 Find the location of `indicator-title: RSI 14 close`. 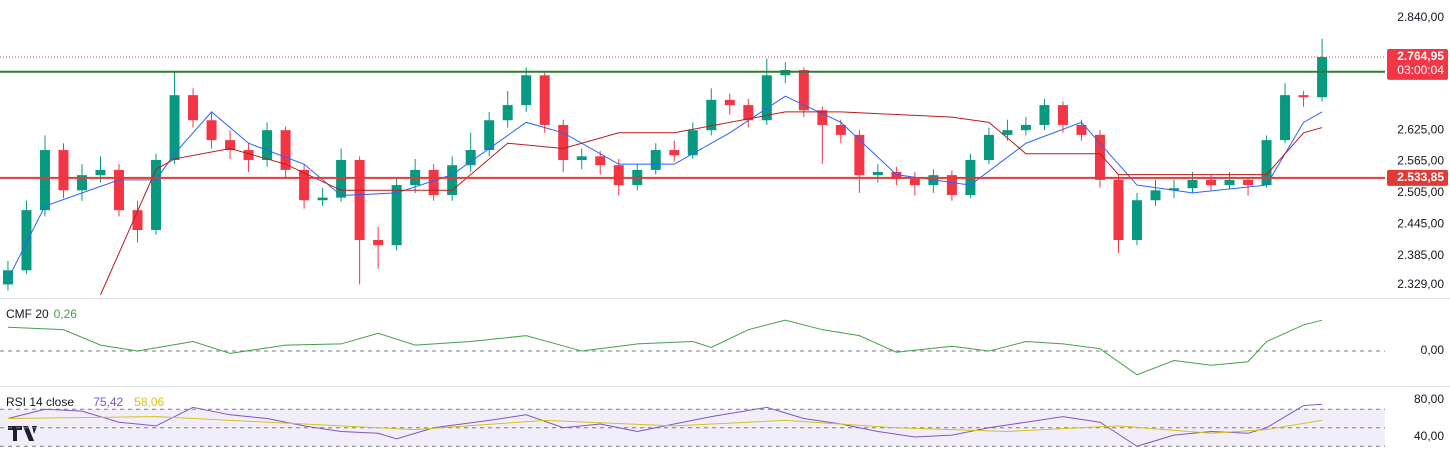

indicator-title: RSI 14 close is located at coordinates (40, 402).